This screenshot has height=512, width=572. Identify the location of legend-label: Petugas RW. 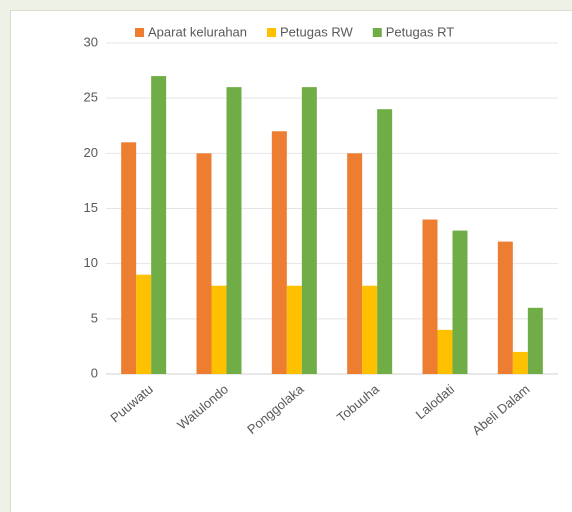
(316, 31).